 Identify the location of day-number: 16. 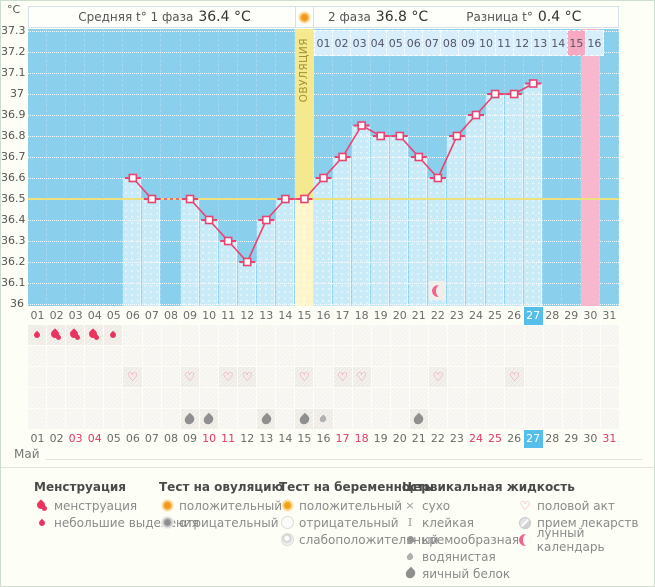
(323, 315).